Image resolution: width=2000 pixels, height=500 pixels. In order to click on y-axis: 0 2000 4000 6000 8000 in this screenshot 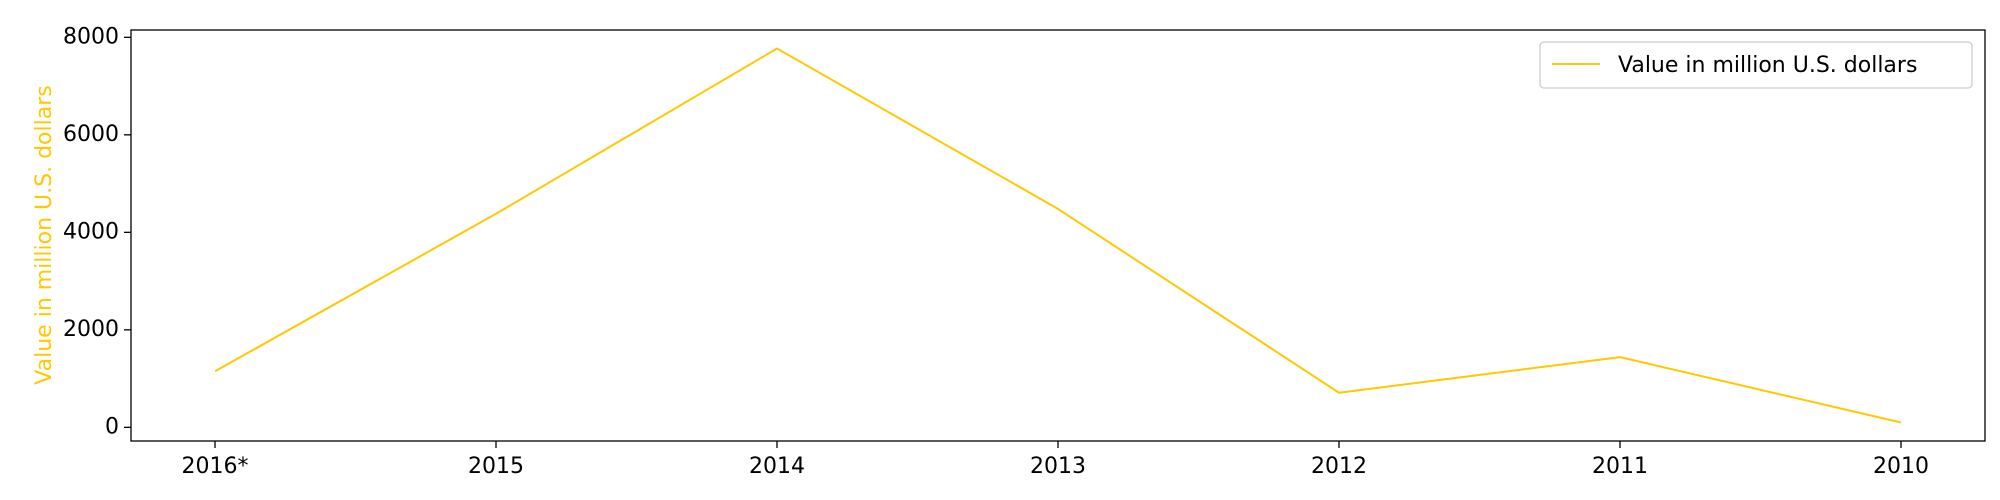, I will do `click(97, 231)`.